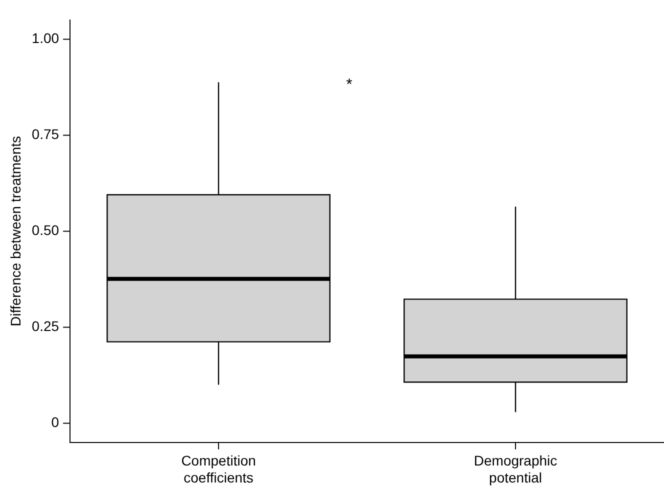  Describe the element at coordinates (218, 469) in the screenshot. I see `x-tick-label: Competition coefficients` at that location.